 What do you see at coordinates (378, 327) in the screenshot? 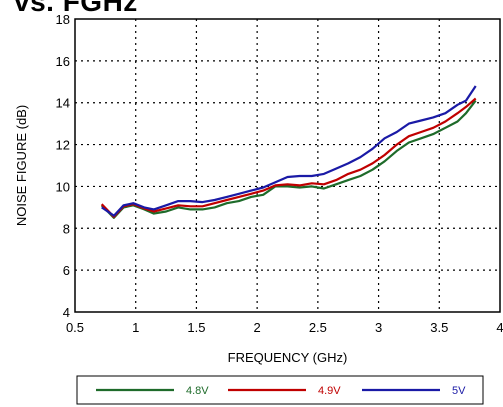
I see `x-tick-label: 3` at bounding box center [378, 327].